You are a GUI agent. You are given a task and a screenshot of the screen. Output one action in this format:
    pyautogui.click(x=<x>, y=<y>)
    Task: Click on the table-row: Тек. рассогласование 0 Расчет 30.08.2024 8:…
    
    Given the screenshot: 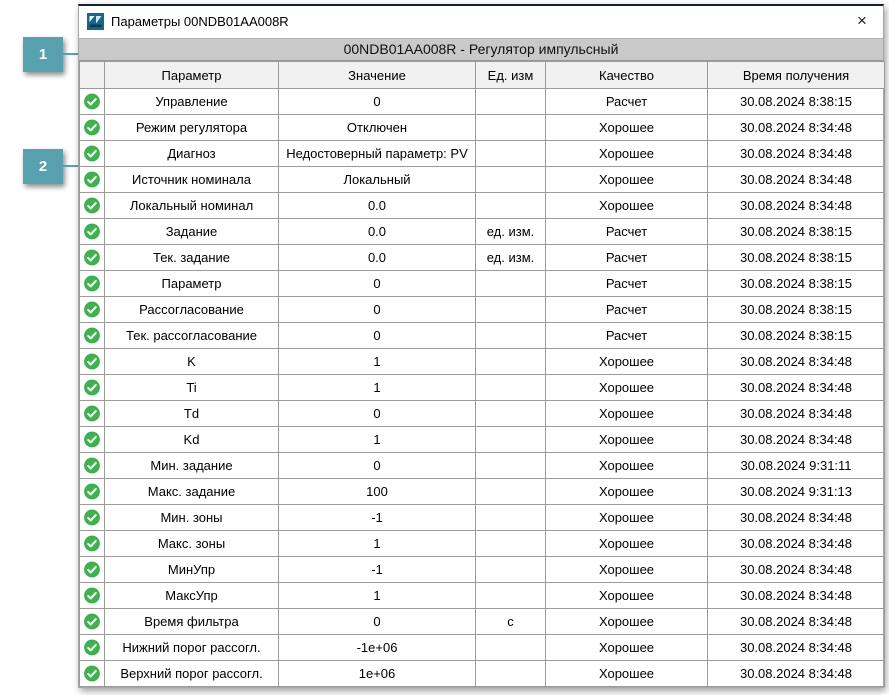 What is the action you would take?
    pyautogui.click(x=482, y=335)
    